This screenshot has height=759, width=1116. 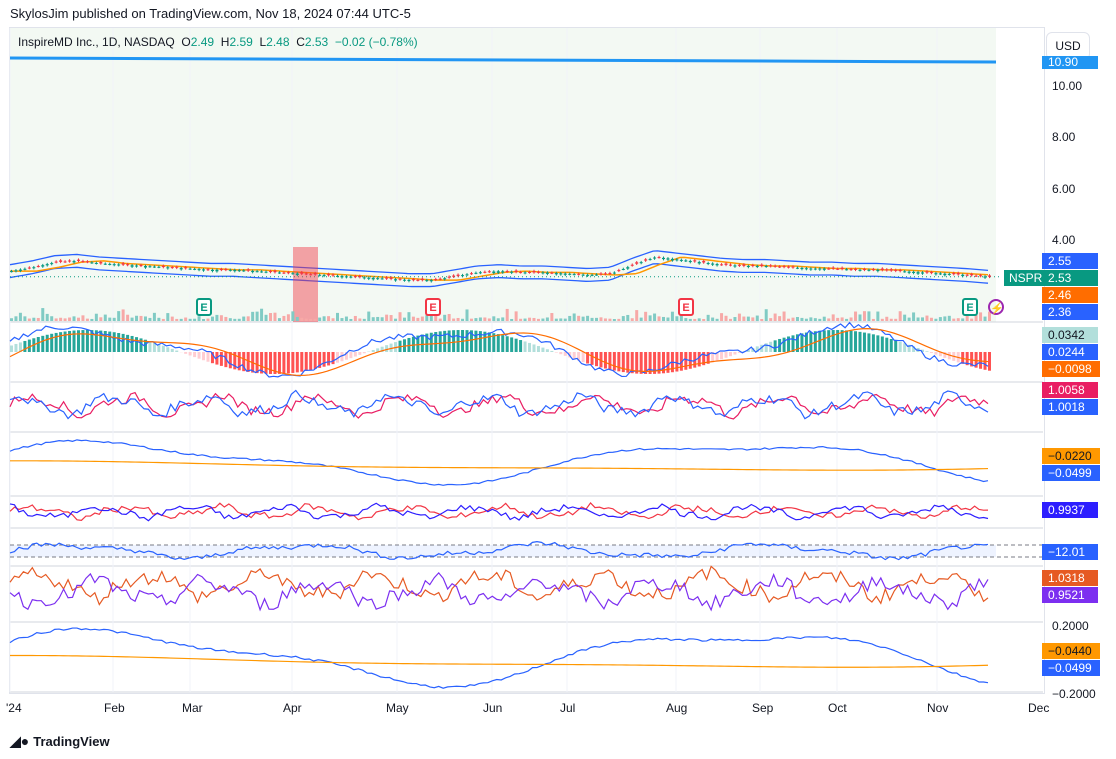 What do you see at coordinates (1070, 578) in the screenshot?
I see `pane-value: 1.0318` at bounding box center [1070, 578].